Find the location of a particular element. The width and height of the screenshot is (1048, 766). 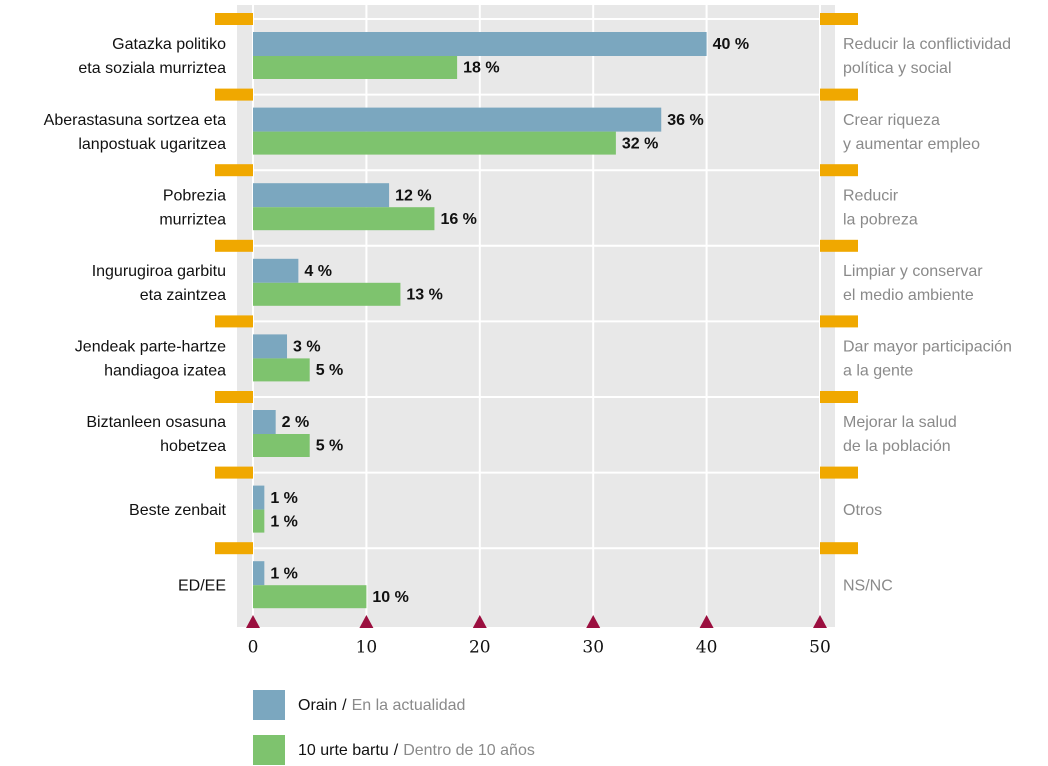

value-label: 32 % is located at coordinates (640, 143).